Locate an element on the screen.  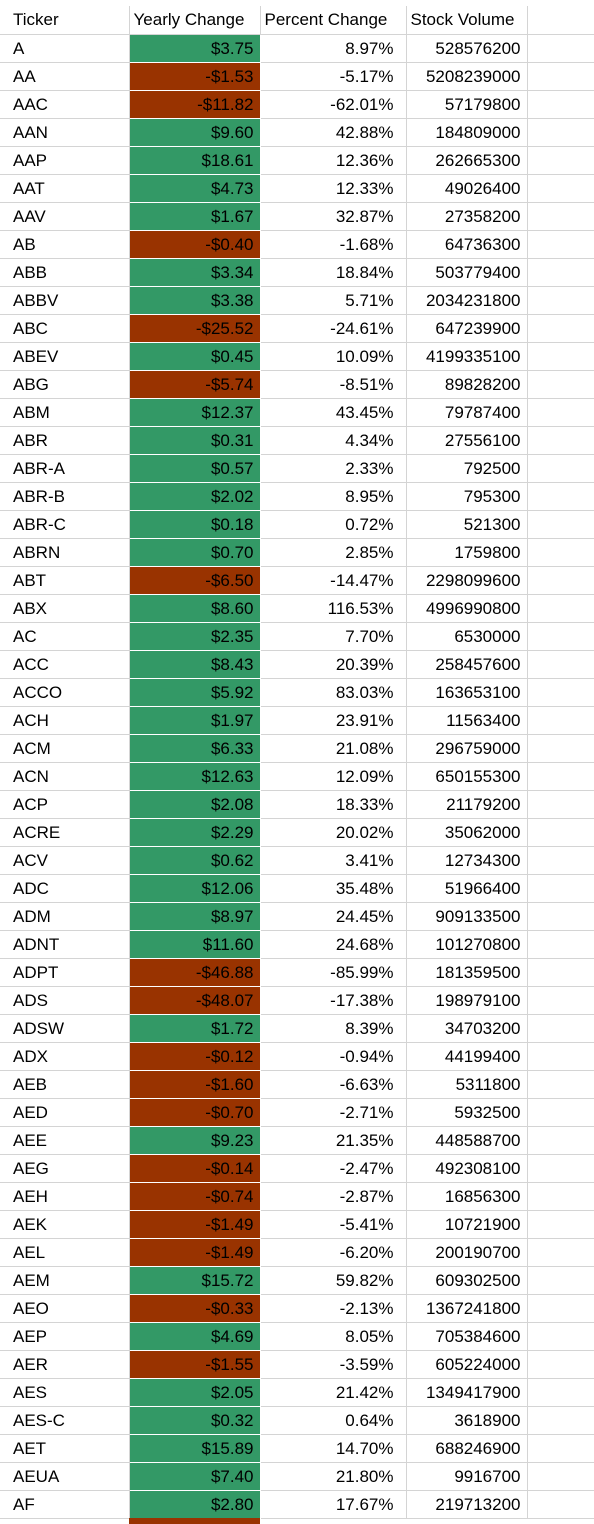
stock-volume-cell: 27556100 is located at coordinates (467, 440).